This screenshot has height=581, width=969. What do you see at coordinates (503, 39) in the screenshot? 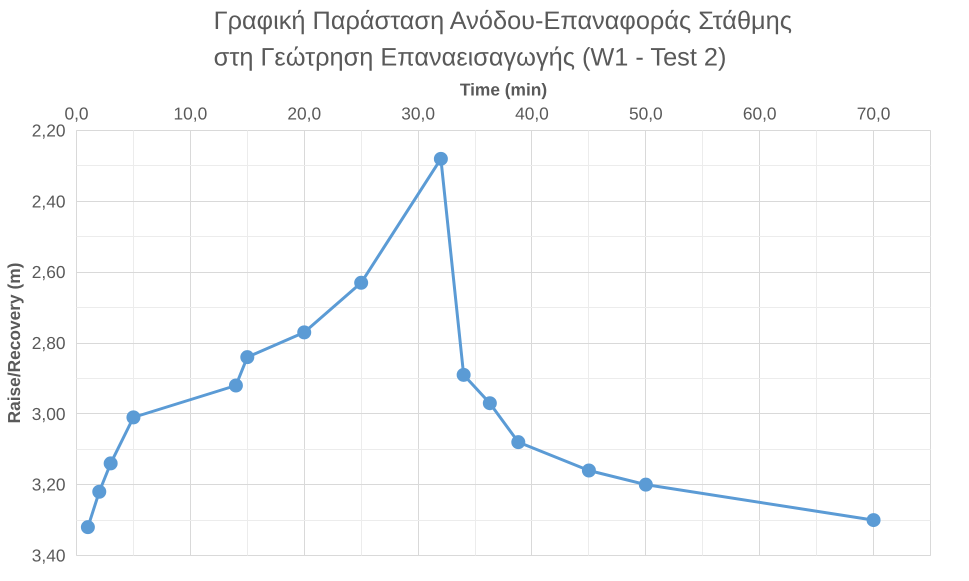
I see `chart-title: Γραφική Παράσταση Ανόδου-Επαναφοράς Στάθμης στη Γεώτρηση Επαναεισαγωγής (W1 - Test 2)` at bounding box center [503, 39].